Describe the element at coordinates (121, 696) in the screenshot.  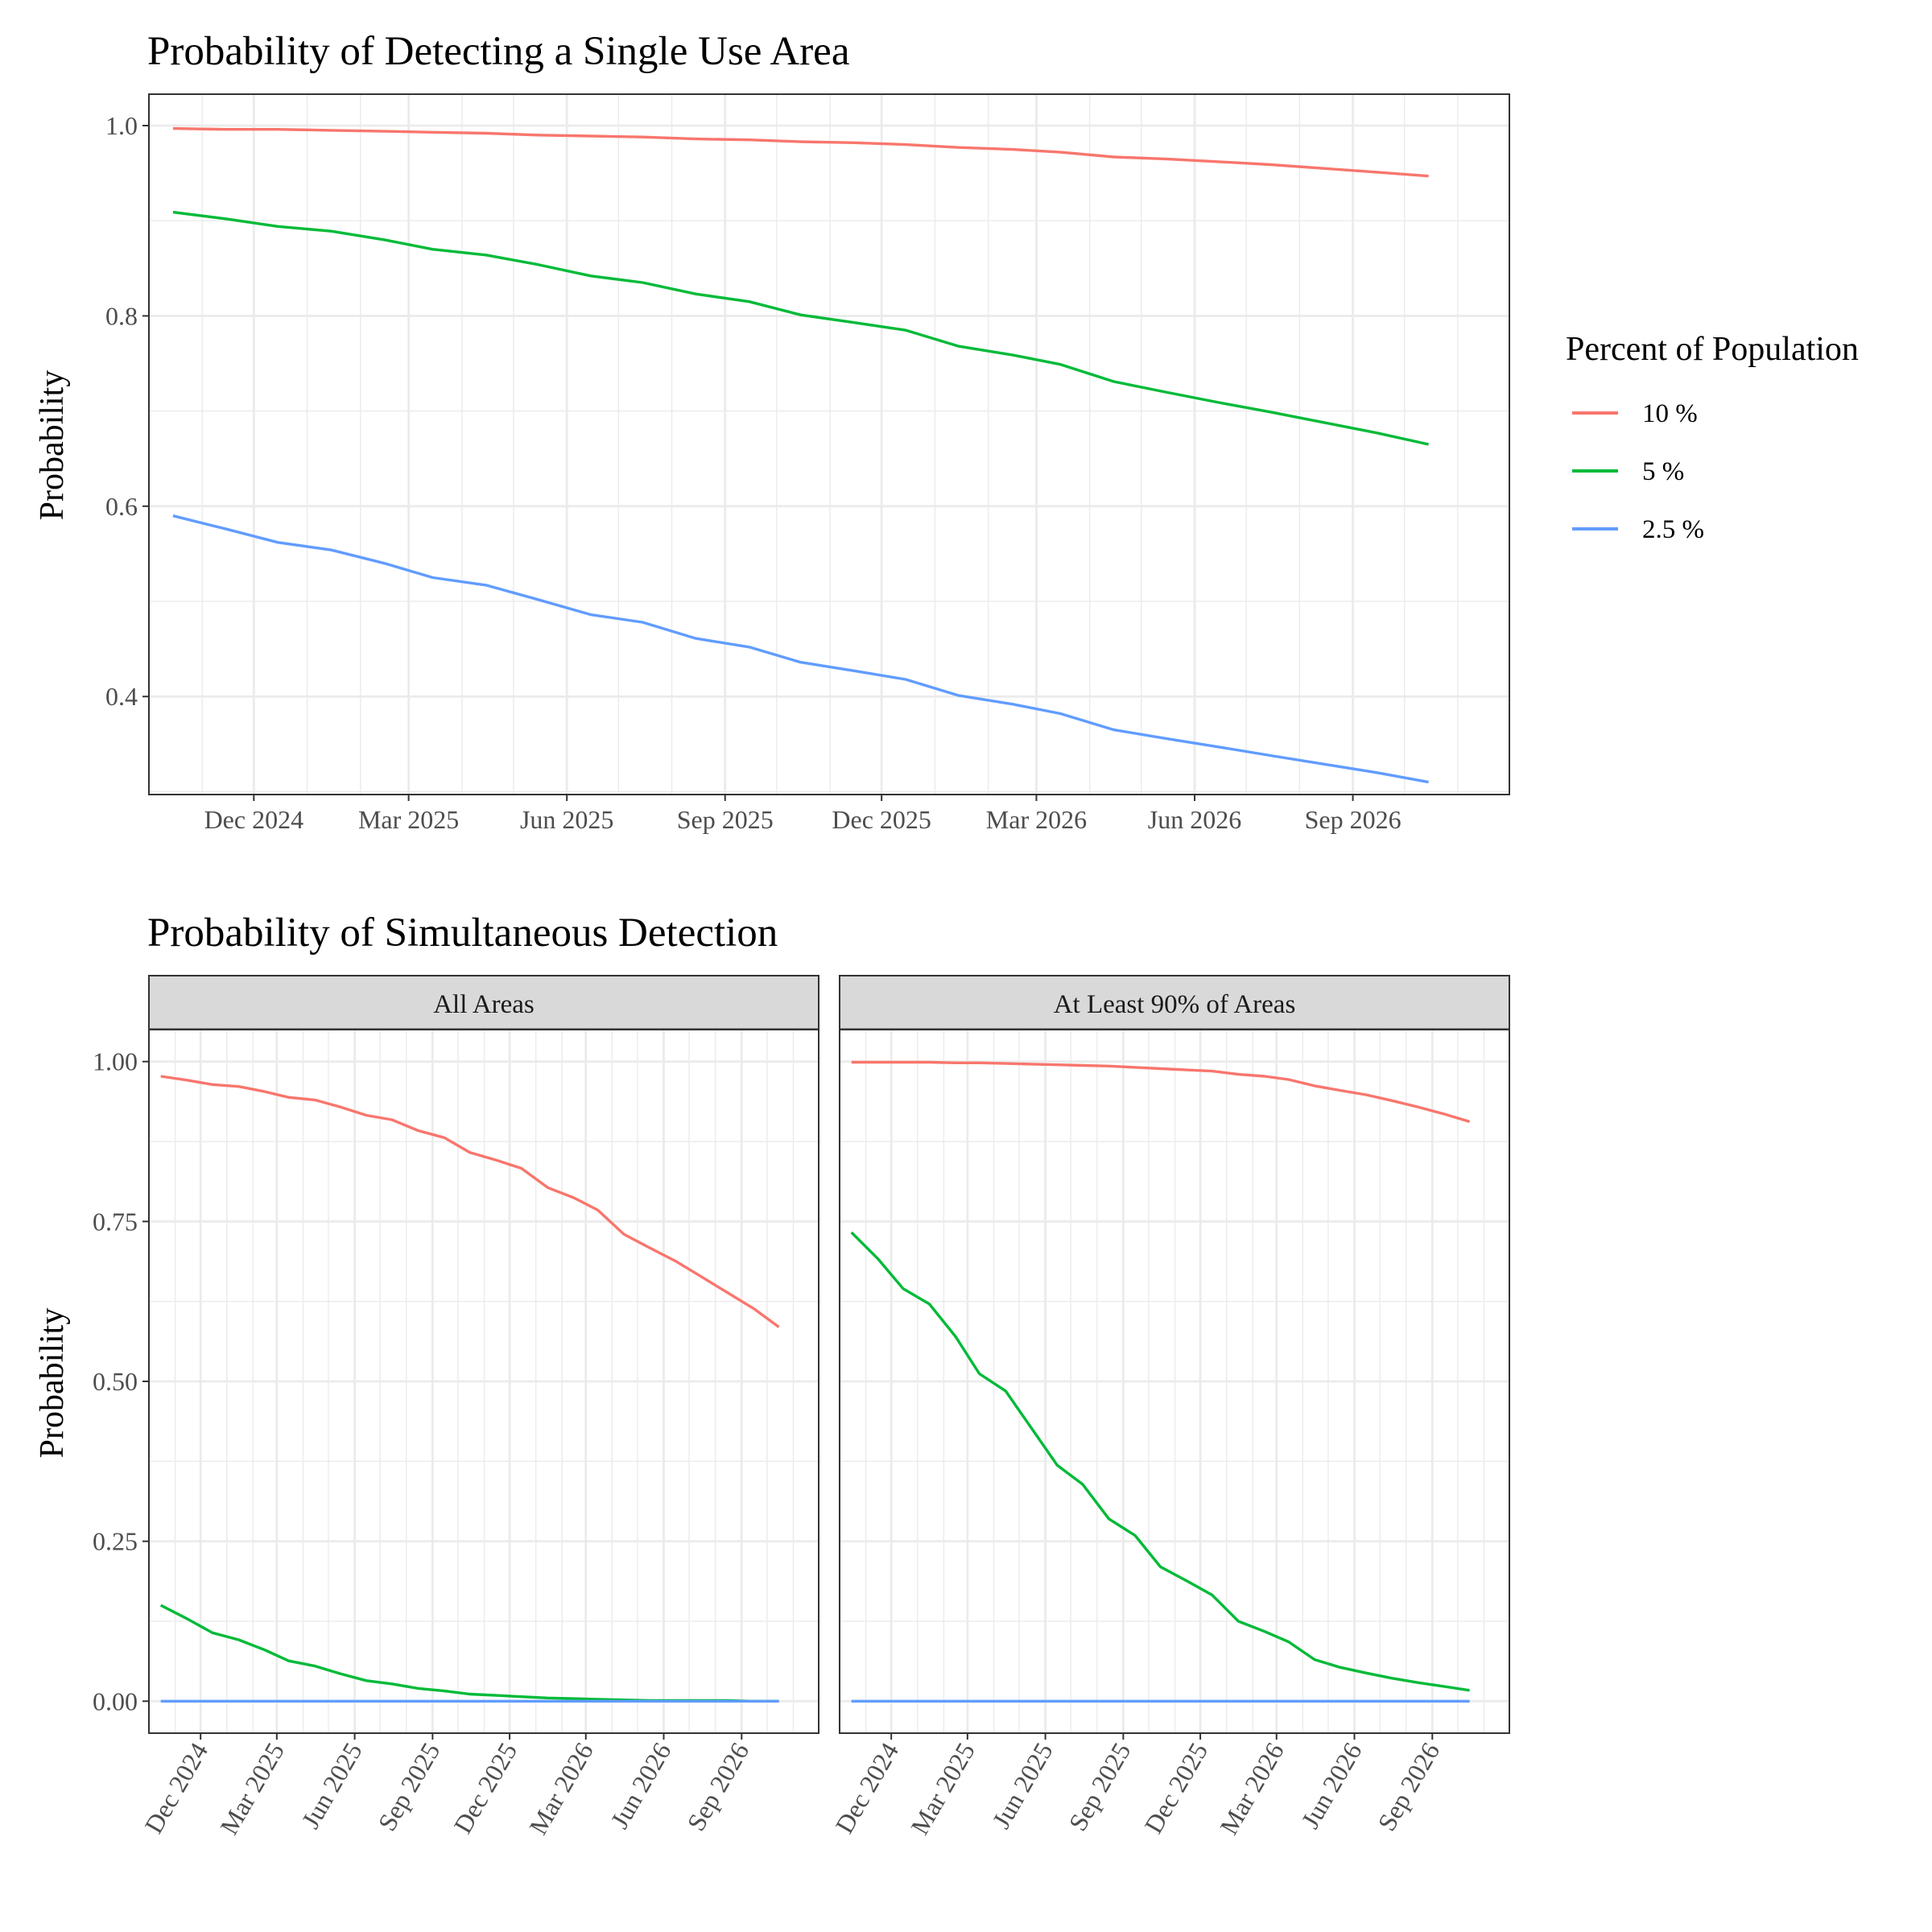
I see `y-tick-label: 0.4` at that location.